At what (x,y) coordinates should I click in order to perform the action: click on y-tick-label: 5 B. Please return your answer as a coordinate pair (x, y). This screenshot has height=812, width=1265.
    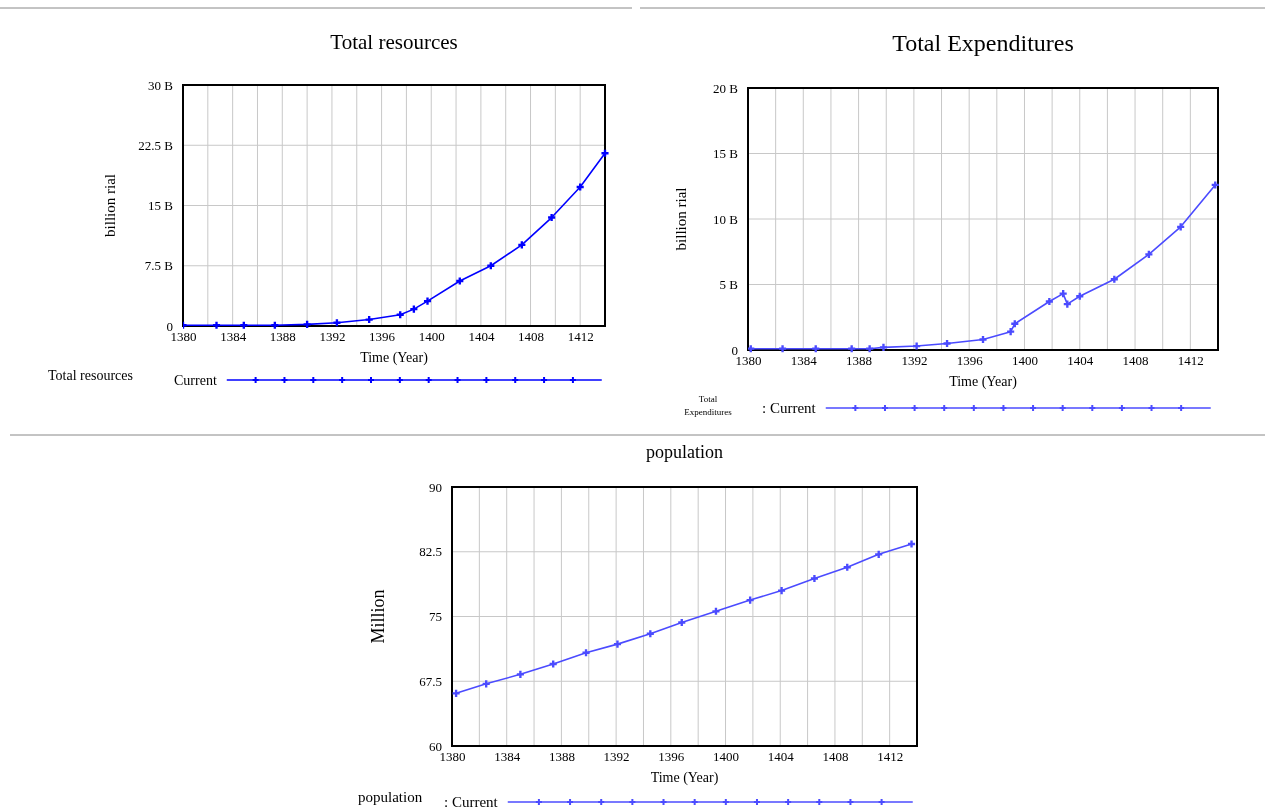
    Looking at the image, I should click on (729, 285).